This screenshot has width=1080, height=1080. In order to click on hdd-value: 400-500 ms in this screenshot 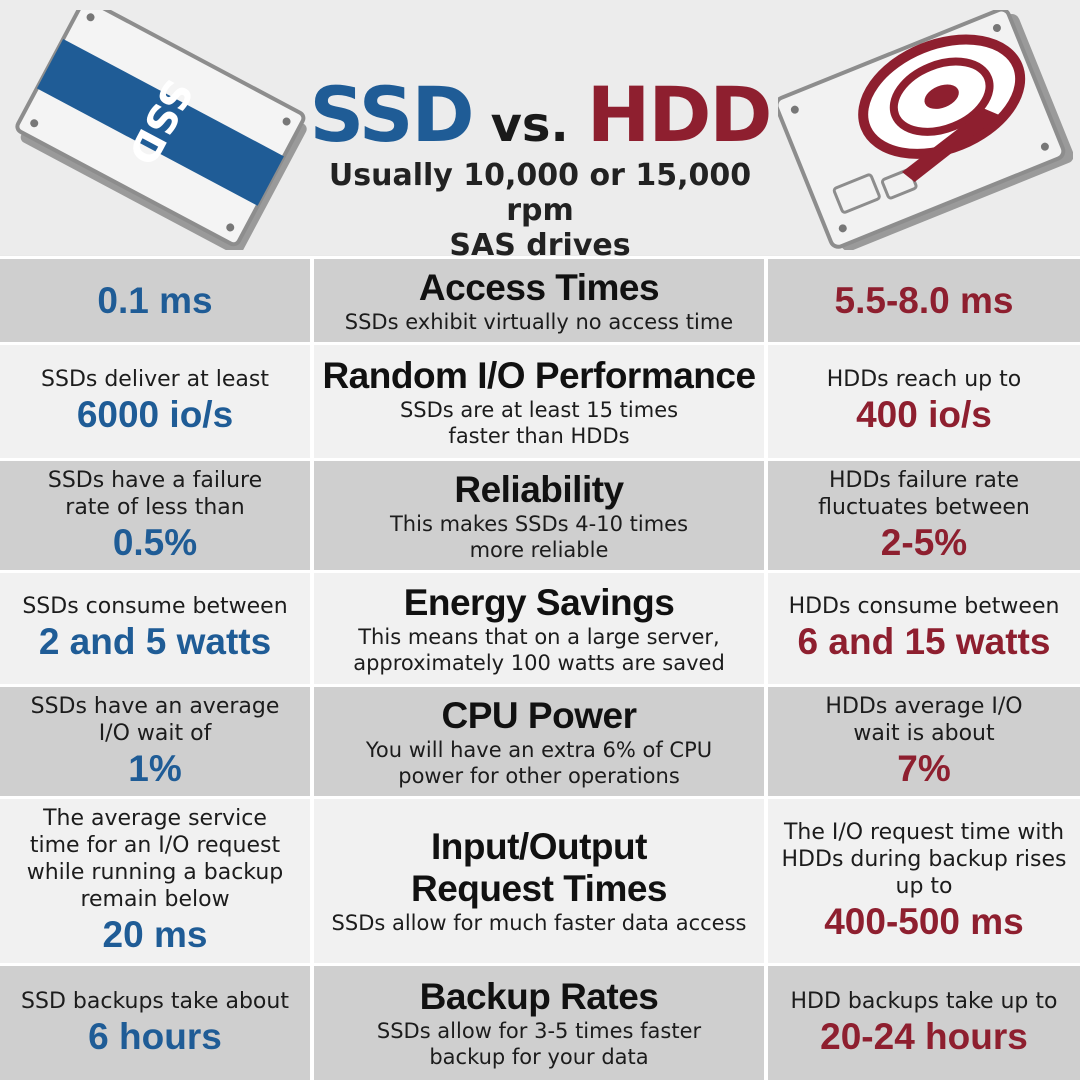, I will do `click(924, 921)`.